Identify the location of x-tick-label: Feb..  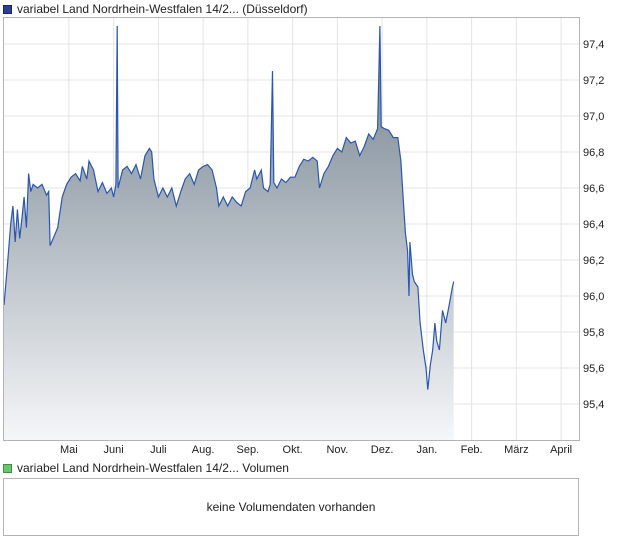
(472, 450).